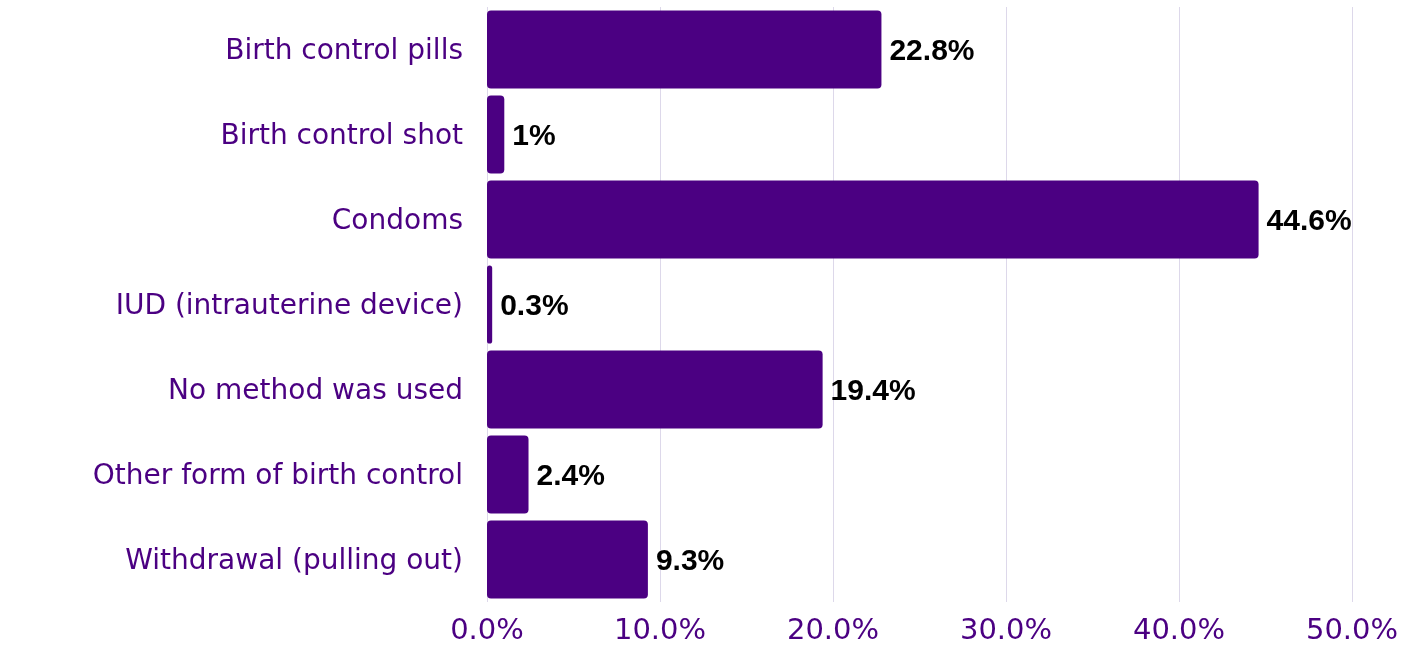 The height and width of the screenshot is (654, 1421). I want to click on x-tick-label: 40.0%, so click(1179, 628).